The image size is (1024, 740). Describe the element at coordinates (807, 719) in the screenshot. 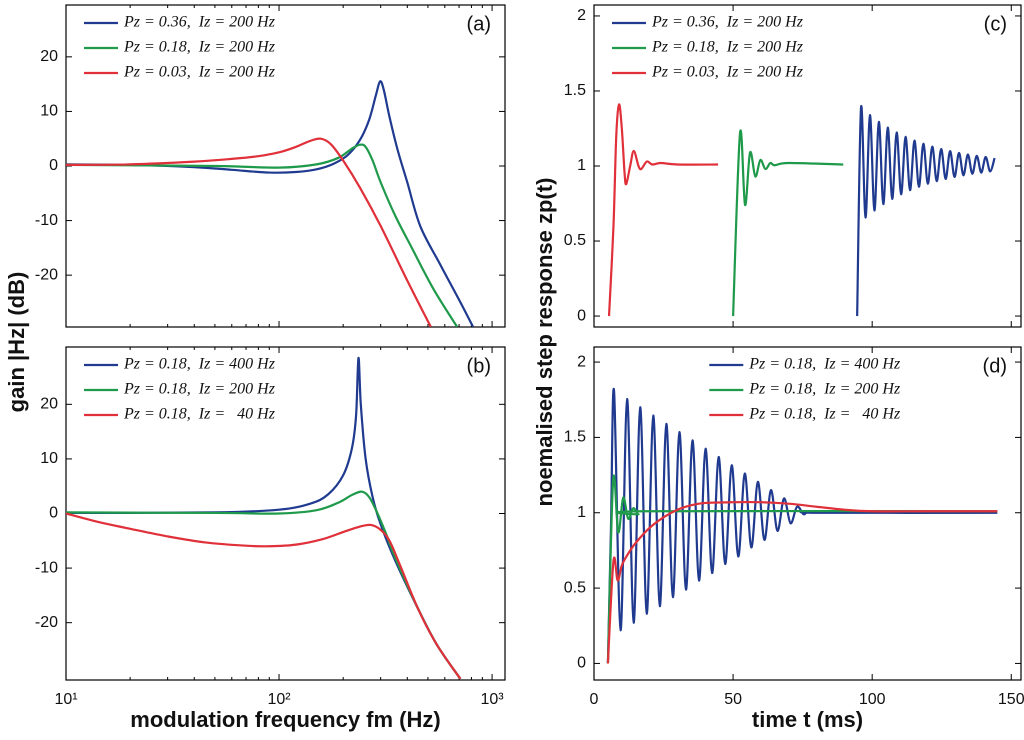

I see `x-axis-label: time t (ms)` at that location.